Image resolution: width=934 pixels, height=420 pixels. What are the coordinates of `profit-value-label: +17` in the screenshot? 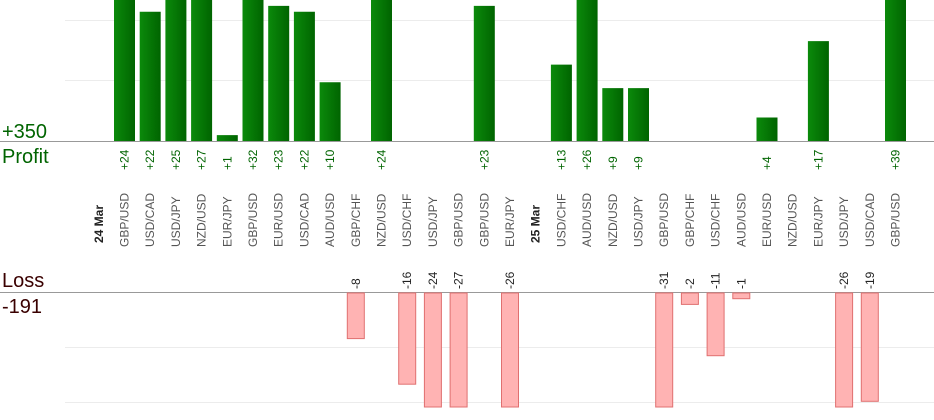 It's located at (818, 159).